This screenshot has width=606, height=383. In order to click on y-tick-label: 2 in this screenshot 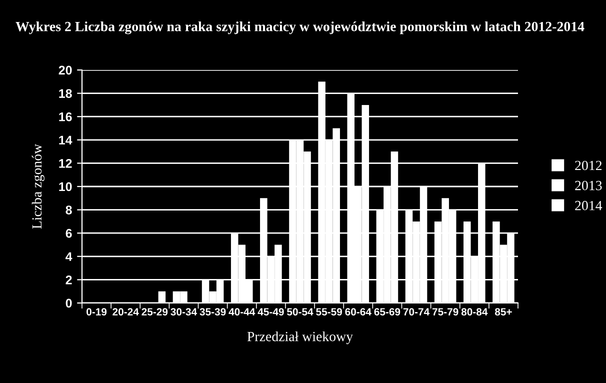, I will do `click(69, 280)`.